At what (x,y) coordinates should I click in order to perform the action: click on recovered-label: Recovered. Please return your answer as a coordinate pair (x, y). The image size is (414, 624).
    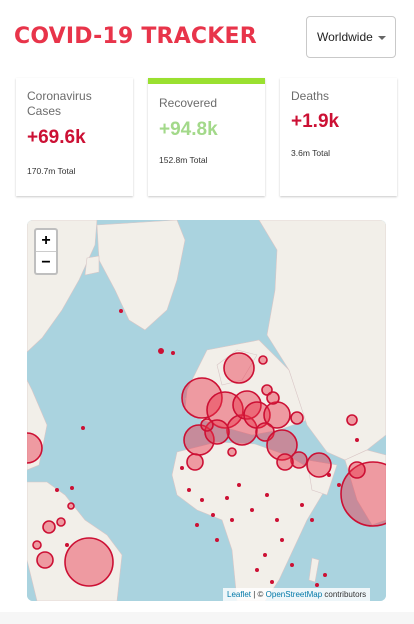
    Looking at the image, I should click on (188, 103).